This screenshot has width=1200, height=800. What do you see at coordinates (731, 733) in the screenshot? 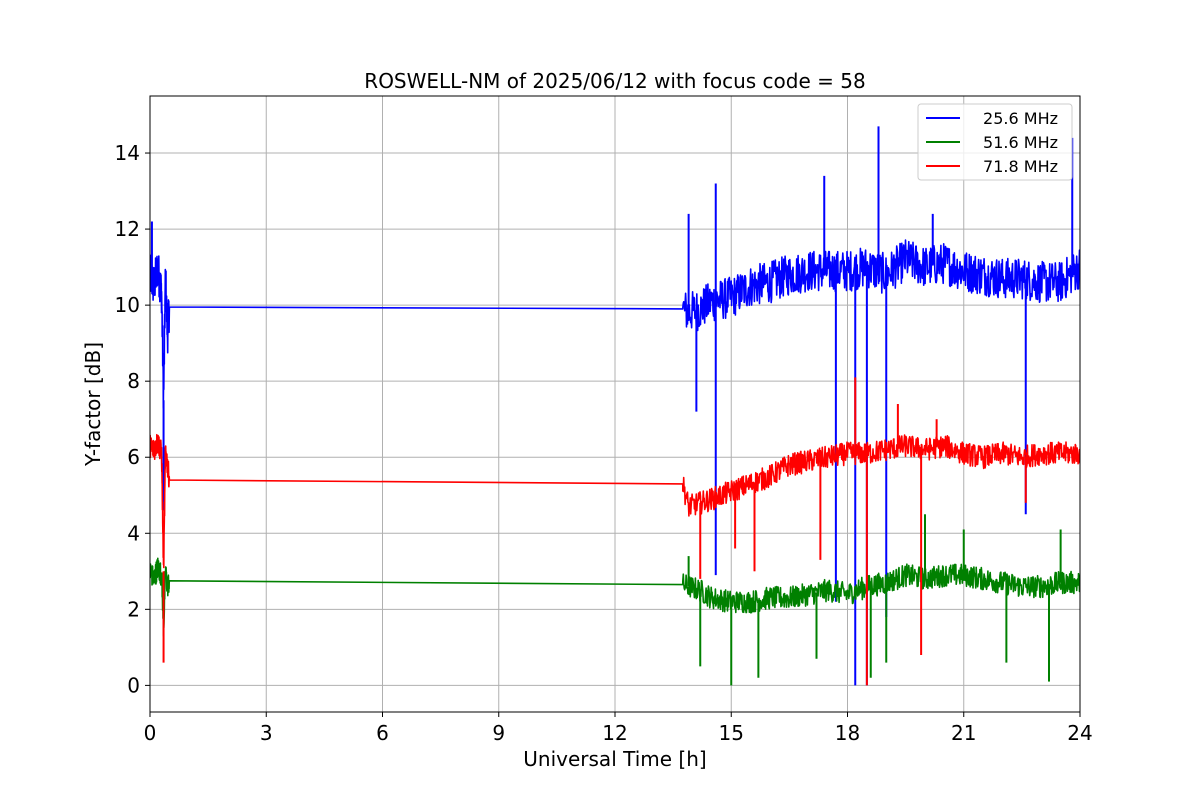
I see `x-tick-label: 15` at bounding box center [731, 733].